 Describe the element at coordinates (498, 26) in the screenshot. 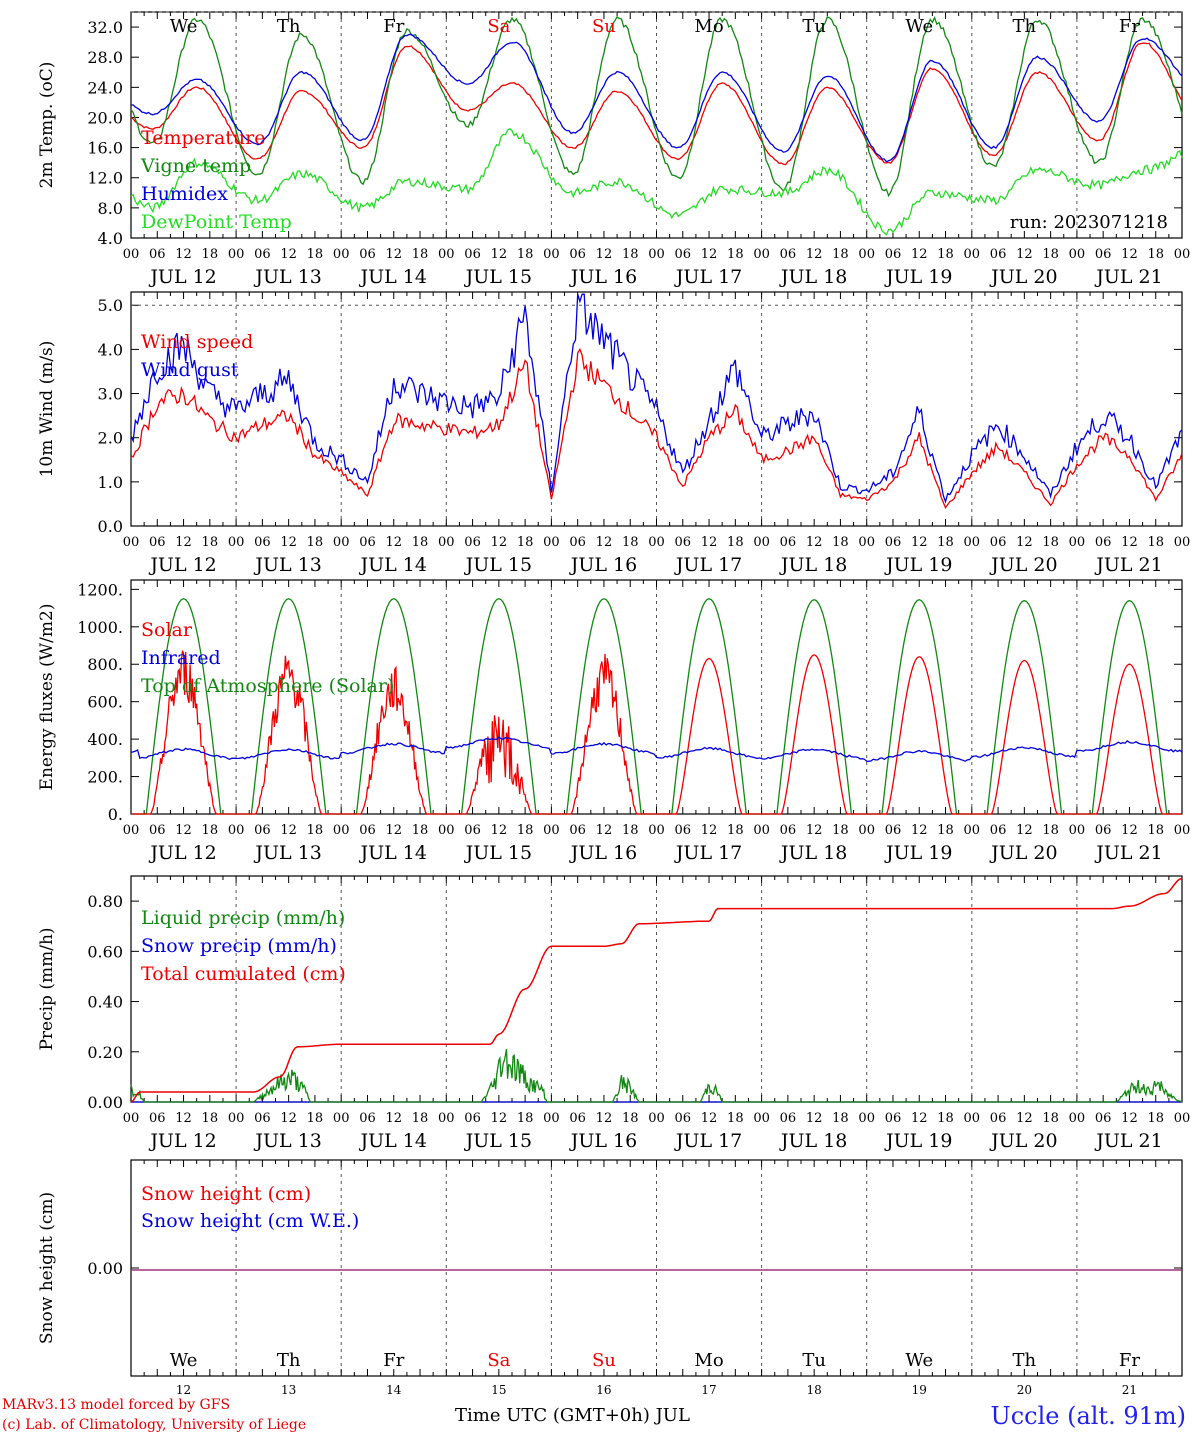

I see `day-name: Sa` at that location.